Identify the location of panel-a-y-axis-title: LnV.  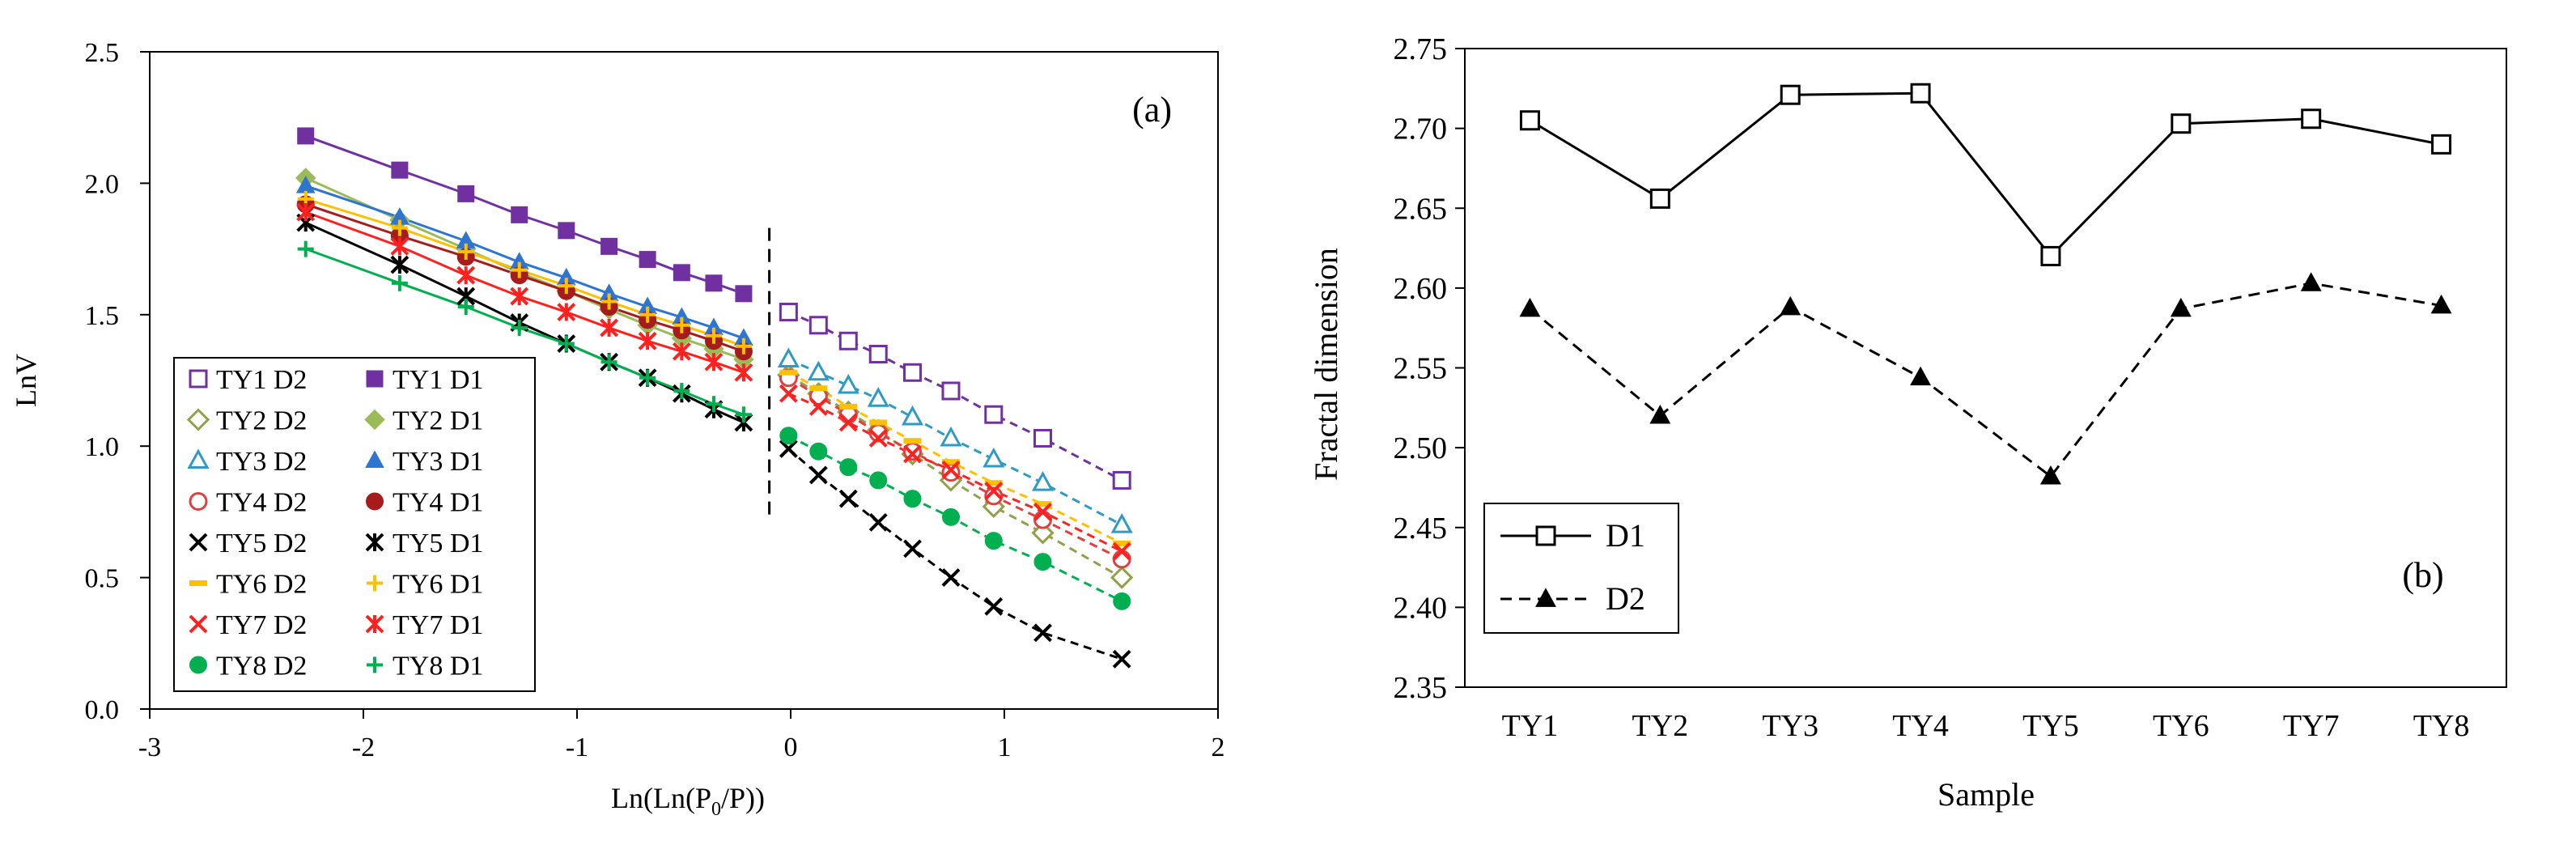
(26, 380).